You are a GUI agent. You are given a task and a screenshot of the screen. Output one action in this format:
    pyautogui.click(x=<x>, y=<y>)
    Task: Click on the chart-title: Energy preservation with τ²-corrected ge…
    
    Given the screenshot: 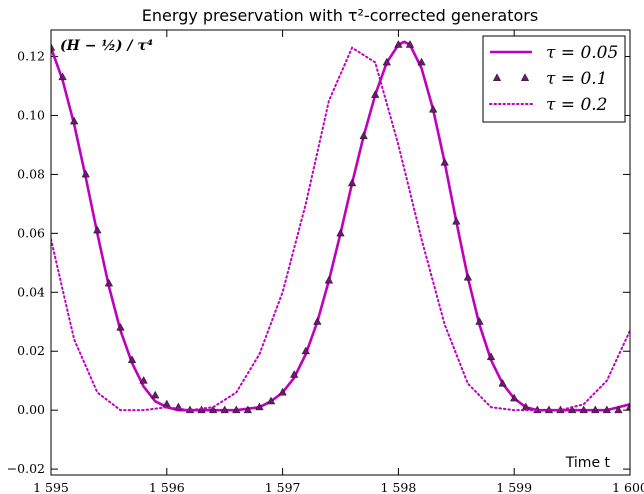 What is the action you would take?
    pyautogui.click(x=340, y=15)
    